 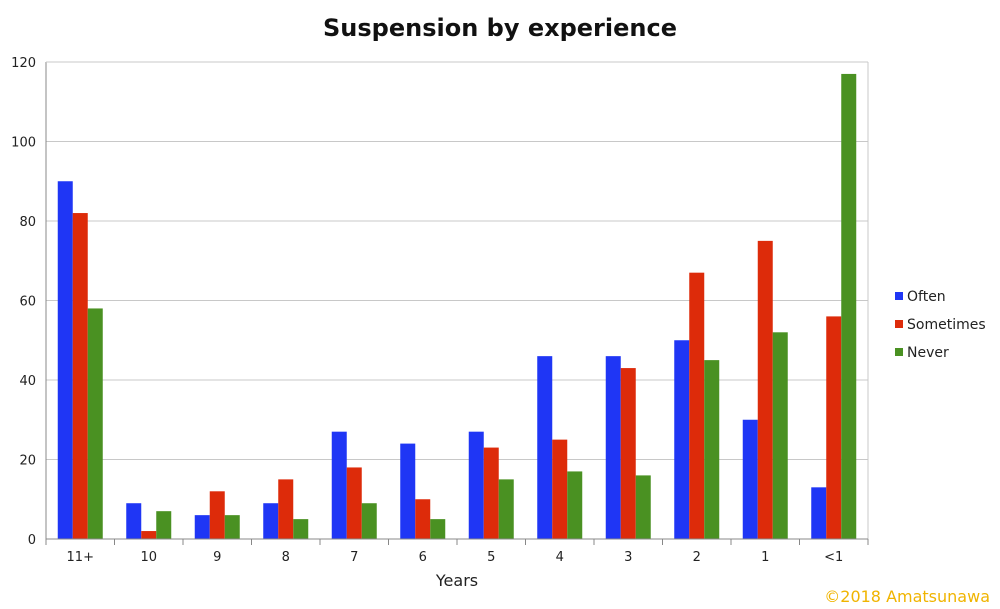 I want to click on y-tick-label: 100, so click(x=23, y=143).